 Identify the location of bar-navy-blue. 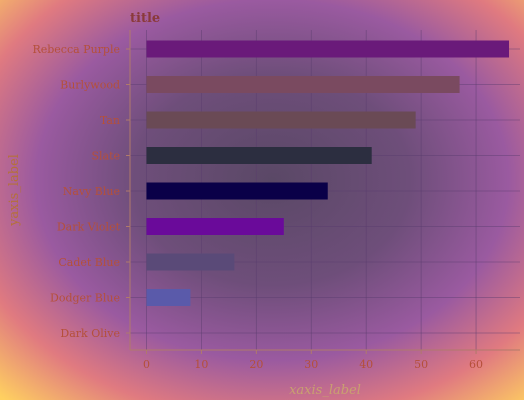
(237, 191).